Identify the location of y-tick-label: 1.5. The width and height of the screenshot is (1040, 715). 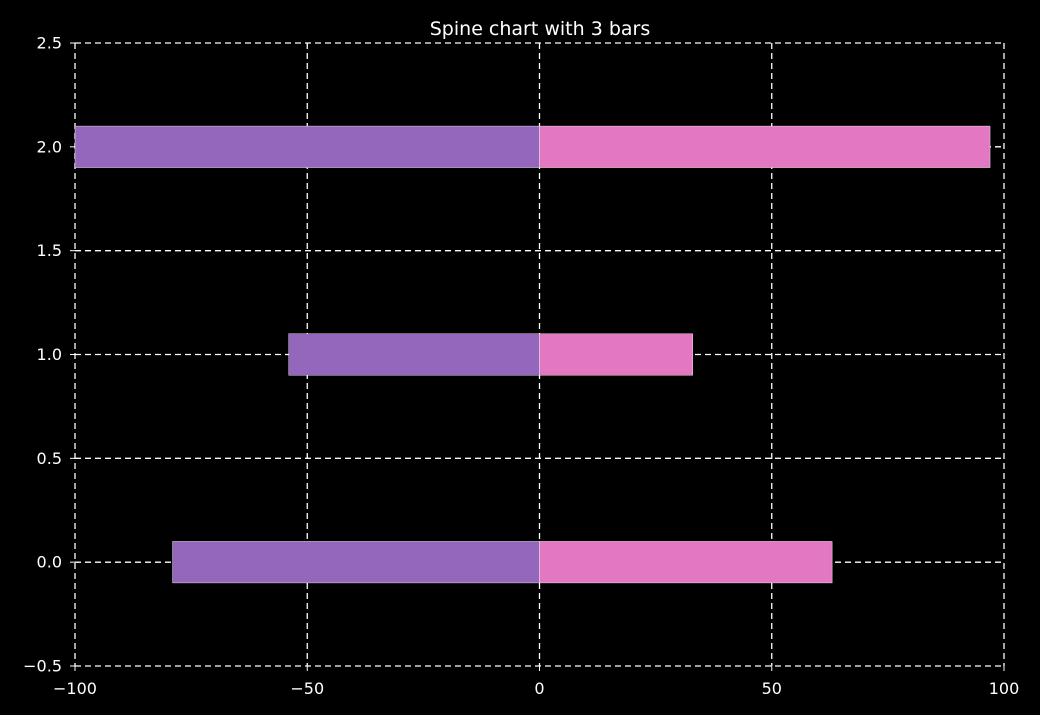
(49, 250).